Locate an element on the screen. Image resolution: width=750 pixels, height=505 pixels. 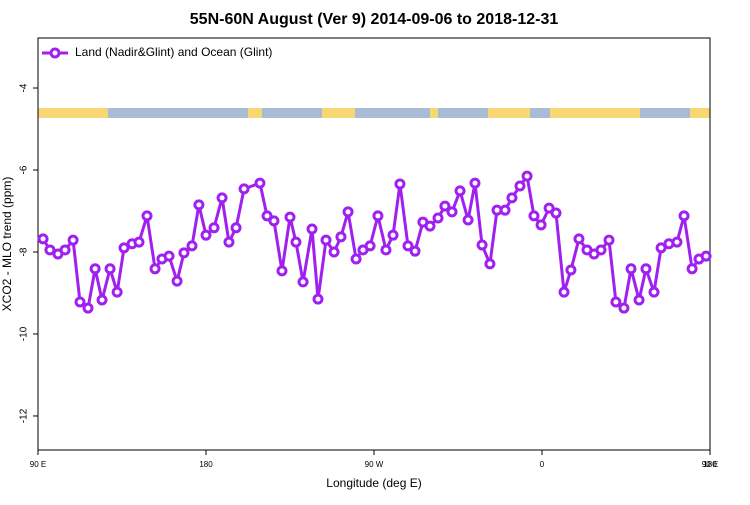
y-tick-label: -8 is located at coordinates (24, 251).